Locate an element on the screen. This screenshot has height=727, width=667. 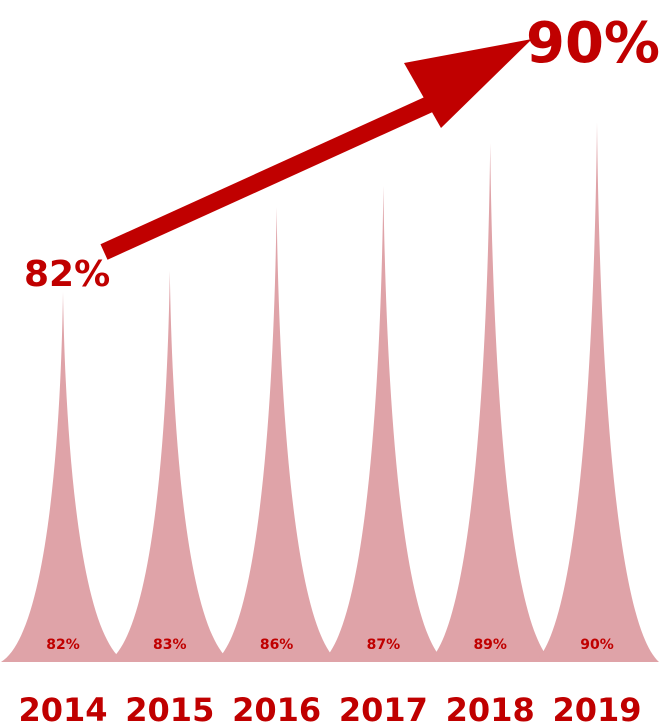
bar-2016 is located at coordinates (276, 434).